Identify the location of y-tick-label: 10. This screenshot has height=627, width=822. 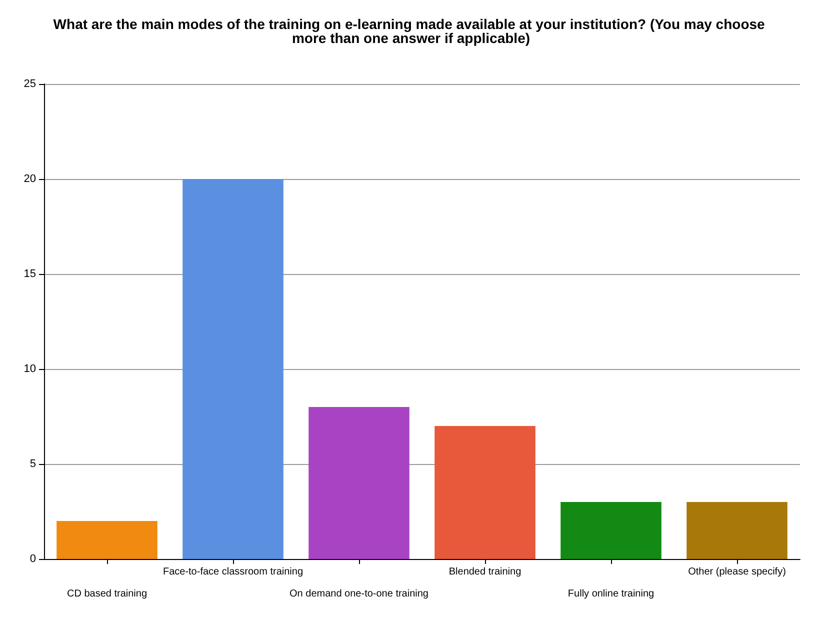
(30, 369).